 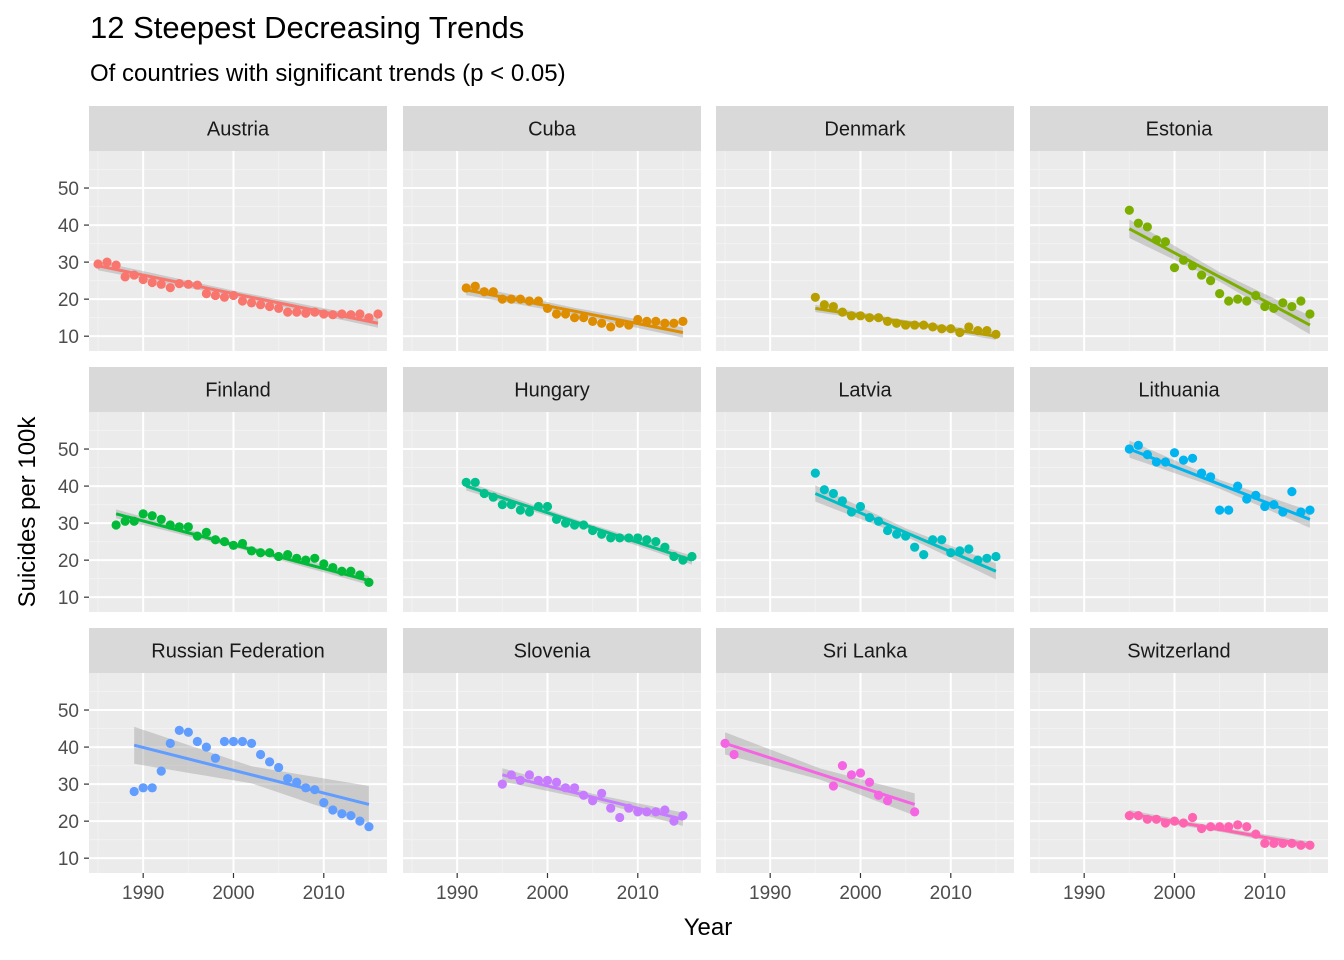 I want to click on facet-russian-federation: Russian Federation 10 20 30 40 50 1990 2000 2010, so click(x=222, y=766).